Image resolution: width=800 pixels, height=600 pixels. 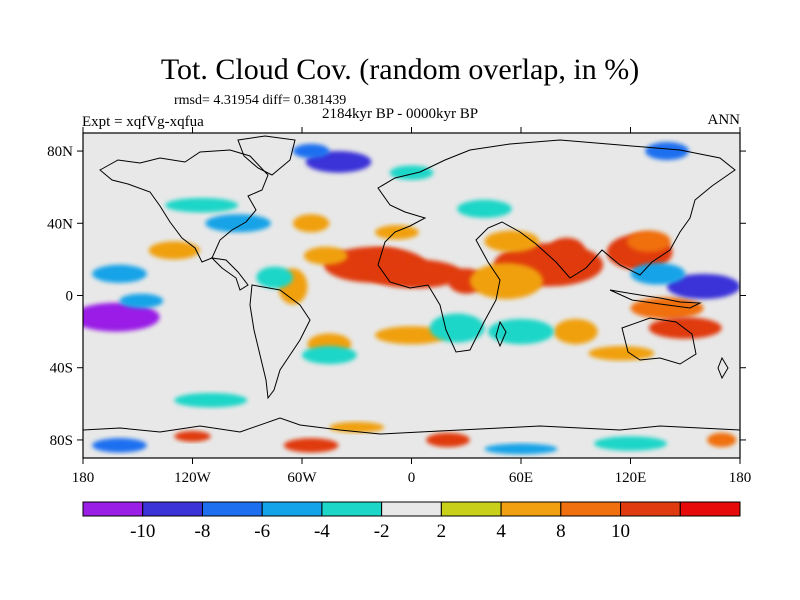 I want to click on colorbar-label: 4, so click(x=501, y=531).